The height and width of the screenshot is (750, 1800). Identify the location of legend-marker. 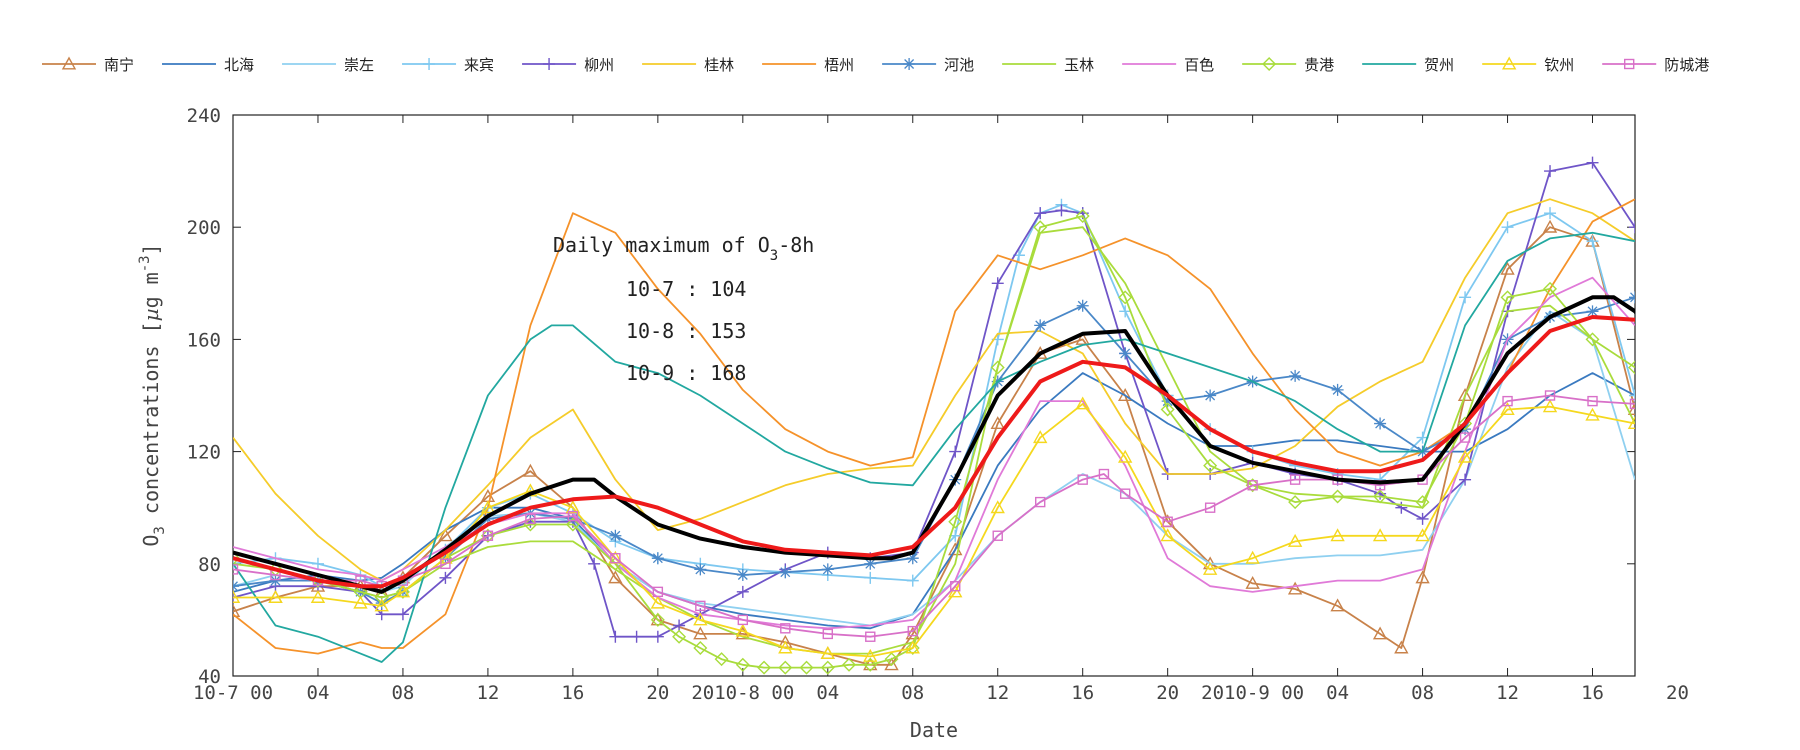
(1629, 64).